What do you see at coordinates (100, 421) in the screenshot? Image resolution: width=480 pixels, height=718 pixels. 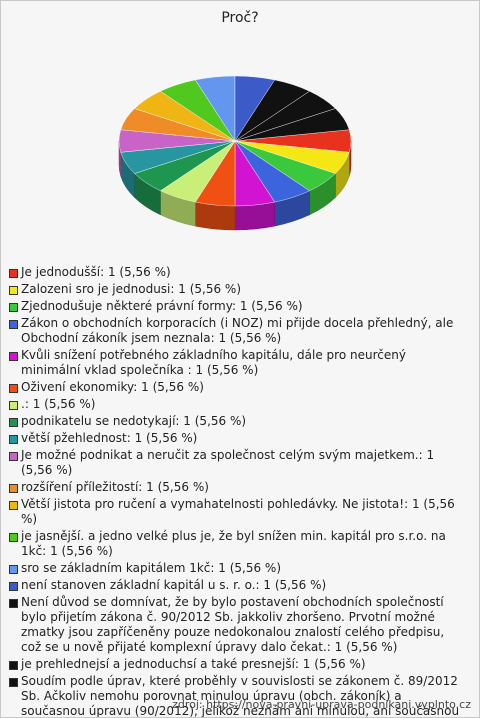 I see `legend-label: podnikatelu se nedotykají:` at bounding box center [100, 421].